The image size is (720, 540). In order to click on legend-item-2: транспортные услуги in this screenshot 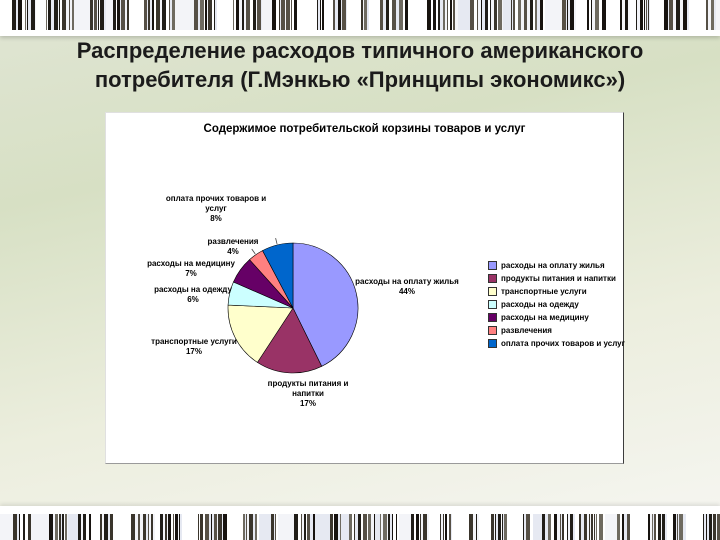, I will do `click(554, 291)`.